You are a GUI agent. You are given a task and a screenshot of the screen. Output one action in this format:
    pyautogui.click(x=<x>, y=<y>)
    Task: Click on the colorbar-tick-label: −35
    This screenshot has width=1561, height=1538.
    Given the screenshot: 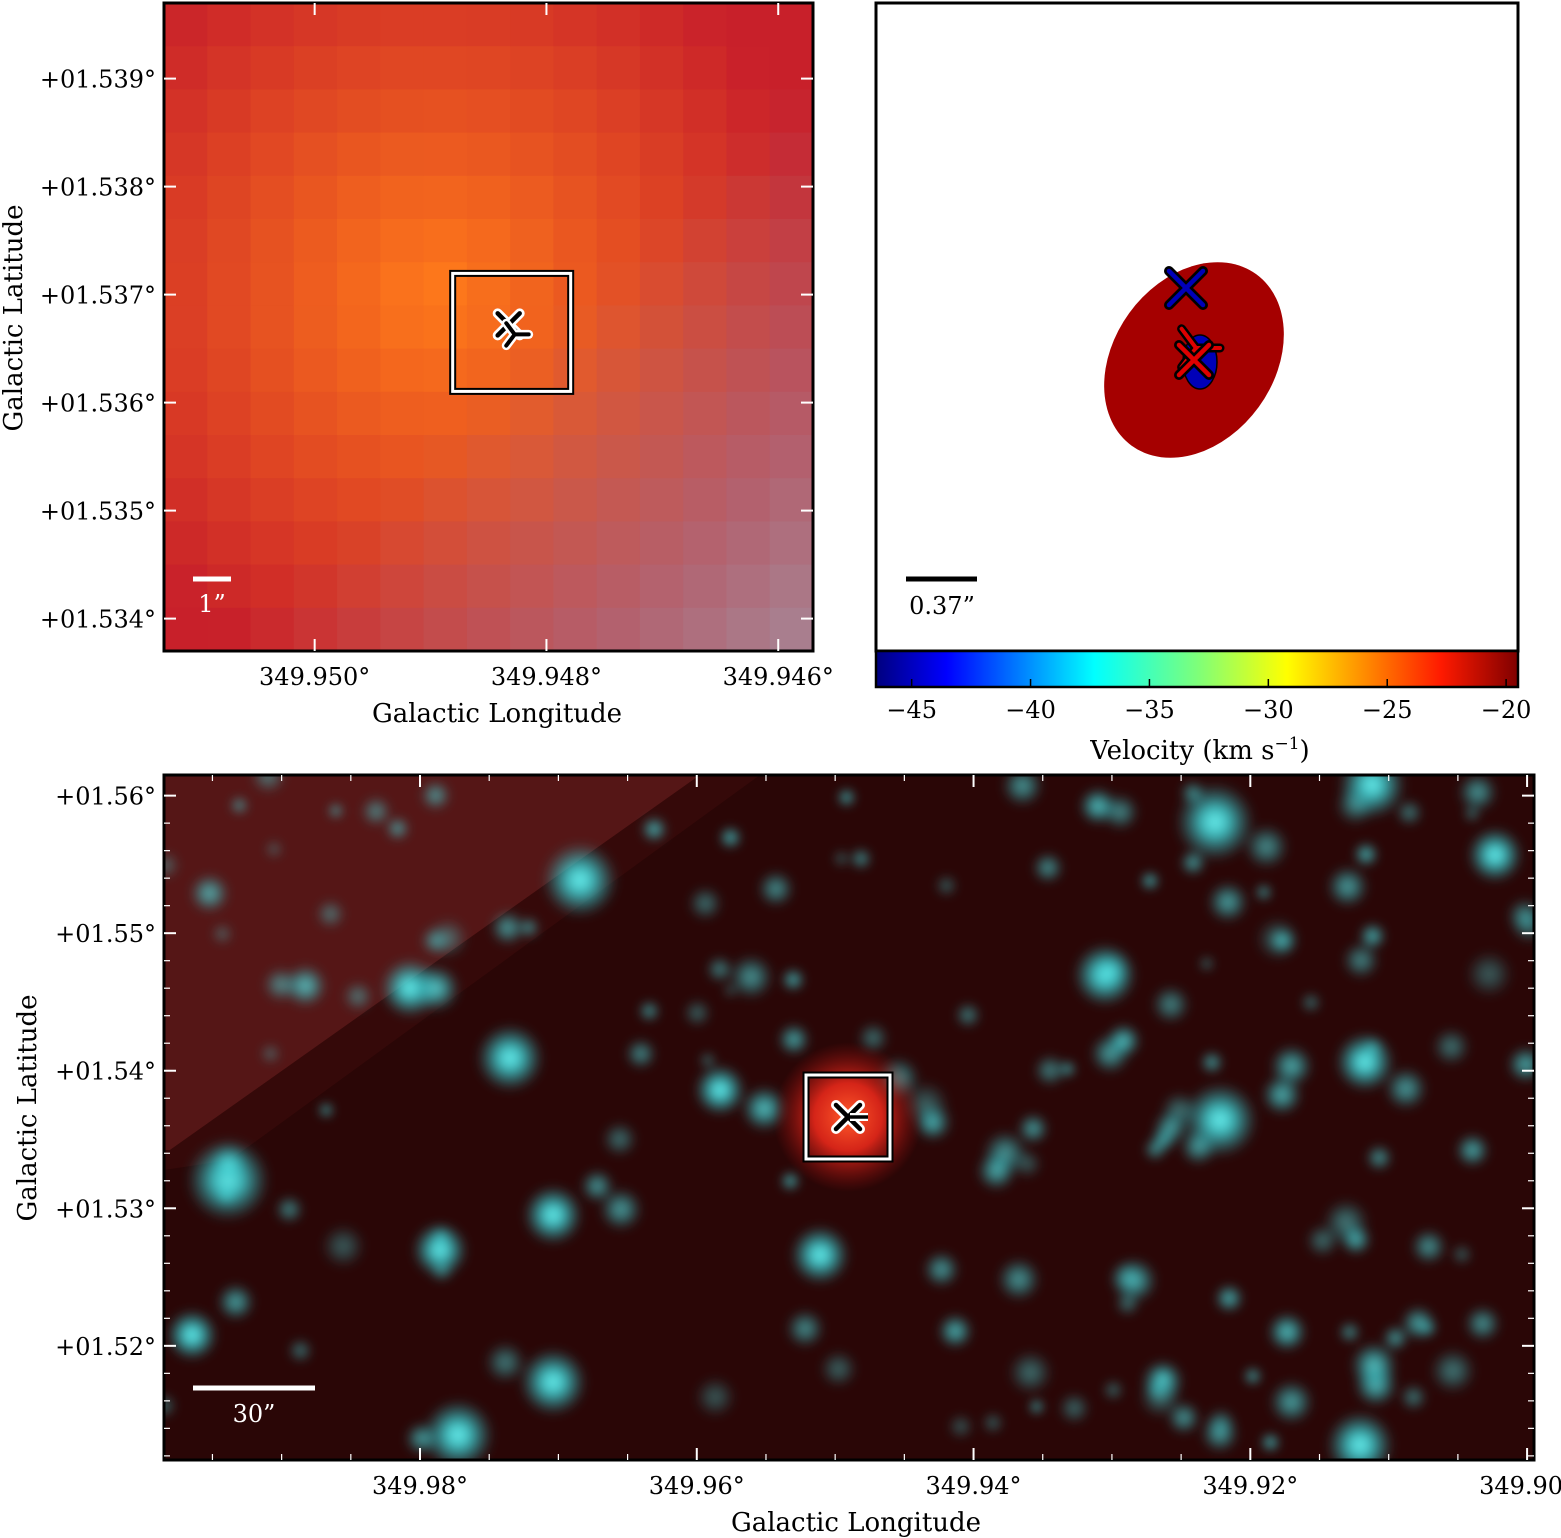 What is the action you would take?
    pyautogui.click(x=1149, y=710)
    